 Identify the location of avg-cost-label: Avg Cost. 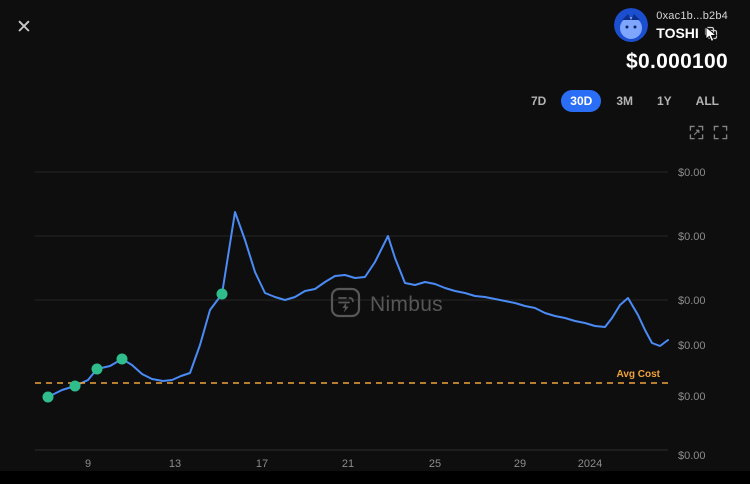
(638, 374).